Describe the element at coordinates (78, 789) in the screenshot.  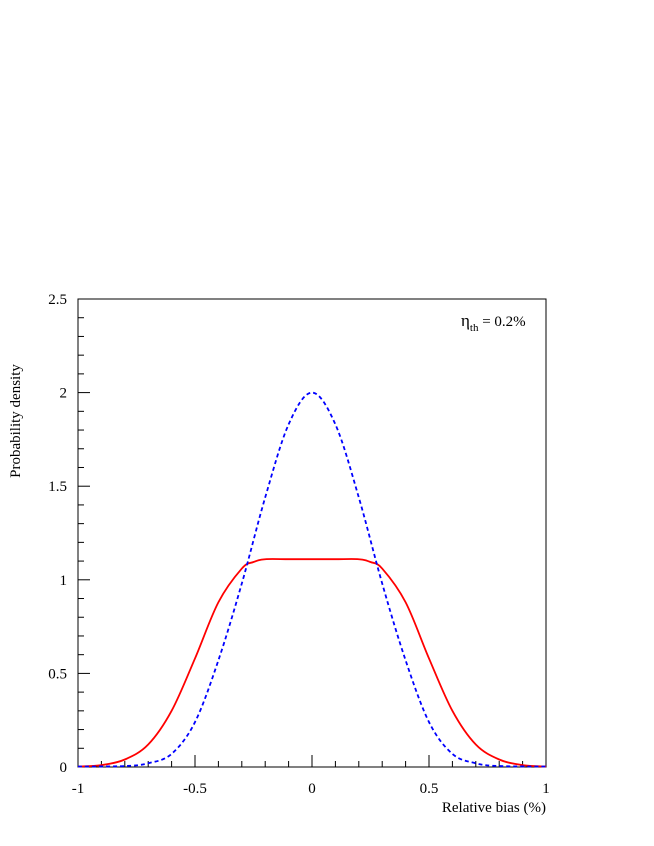
I see `x-tick-label: -1` at that location.